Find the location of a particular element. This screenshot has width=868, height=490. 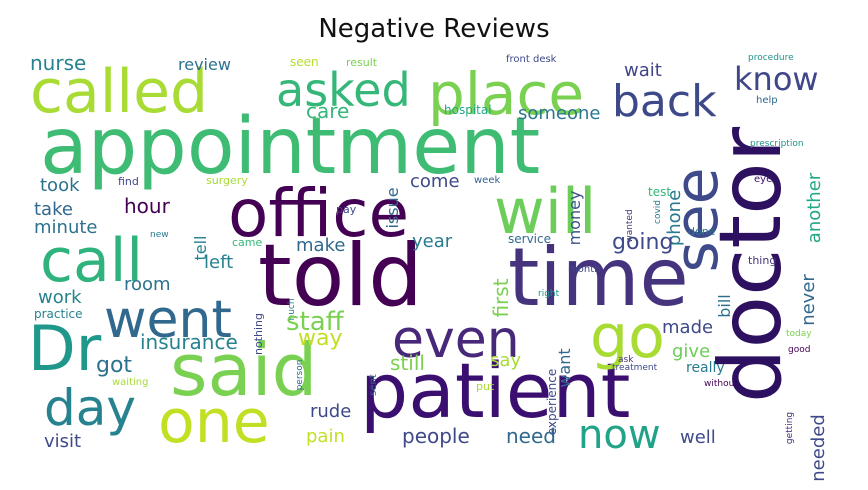

word-prescription: prescription is located at coordinates (777, 144).